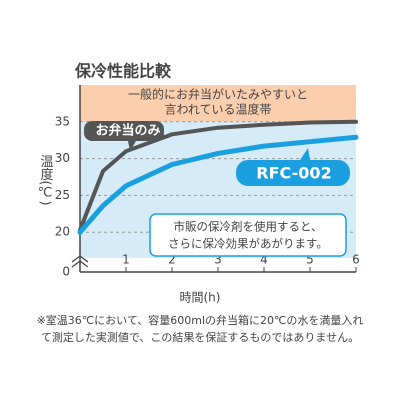 The height and width of the screenshot is (400, 400). What do you see at coordinates (310, 260) in the screenshot?
I see `x-tick-label: 5` at bounding box center [310, 260].